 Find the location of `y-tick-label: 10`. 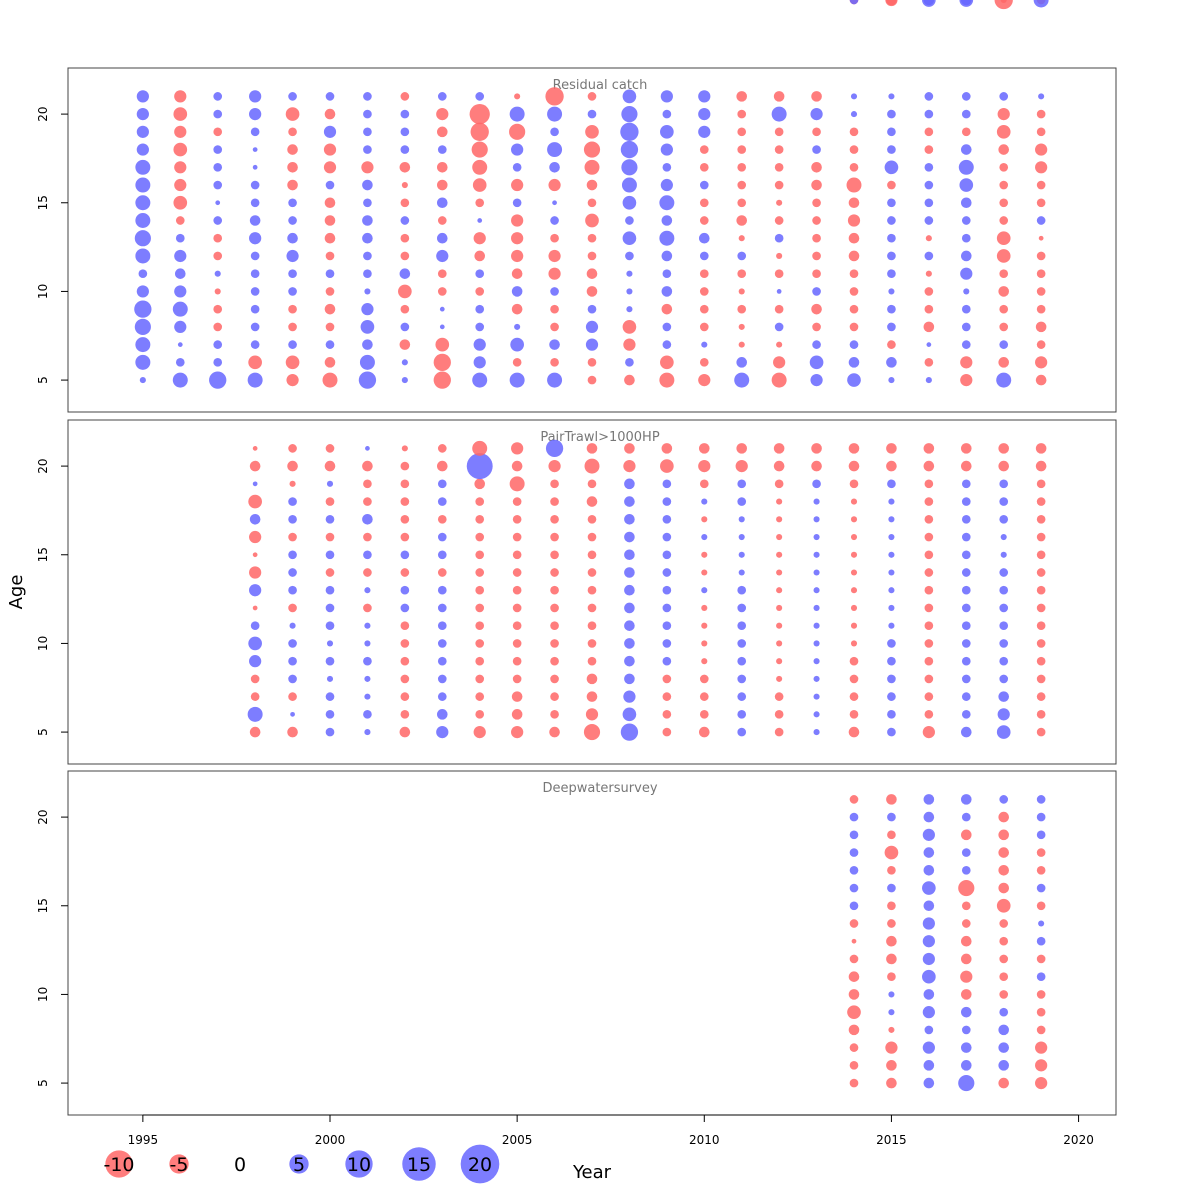

y-tick-label: 10 is located at coordinates (43, 291).